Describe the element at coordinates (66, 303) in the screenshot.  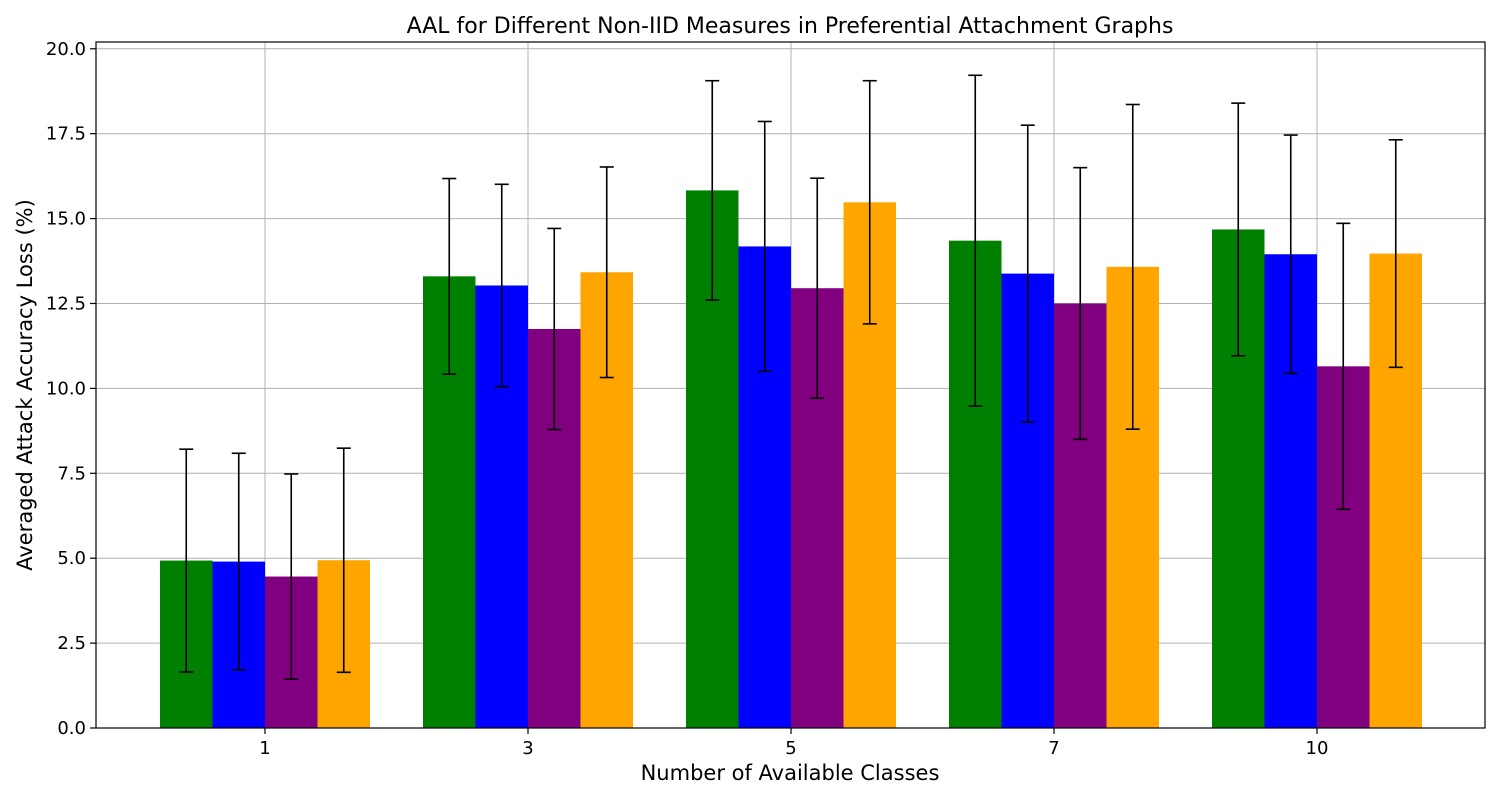
I see `y-tick-label: 12.5` at that location.